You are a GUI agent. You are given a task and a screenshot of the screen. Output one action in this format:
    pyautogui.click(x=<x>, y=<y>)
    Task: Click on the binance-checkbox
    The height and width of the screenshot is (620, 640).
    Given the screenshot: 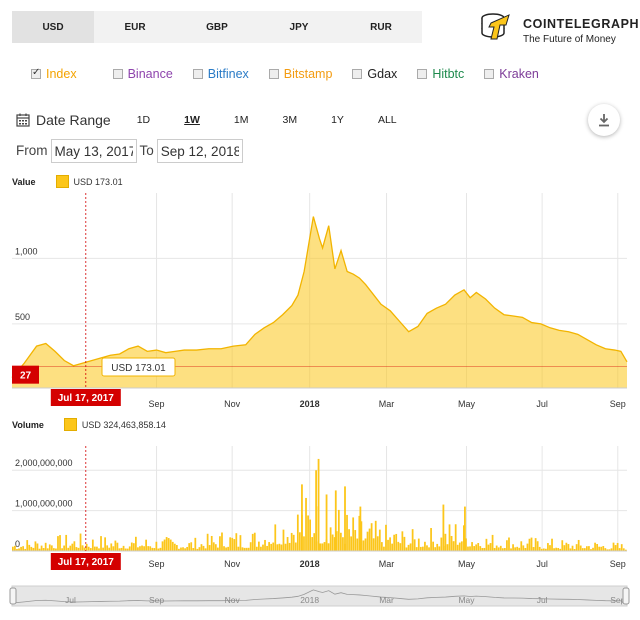 What is the action you would take?
    pyautogui.click(x=117, y=74)
    